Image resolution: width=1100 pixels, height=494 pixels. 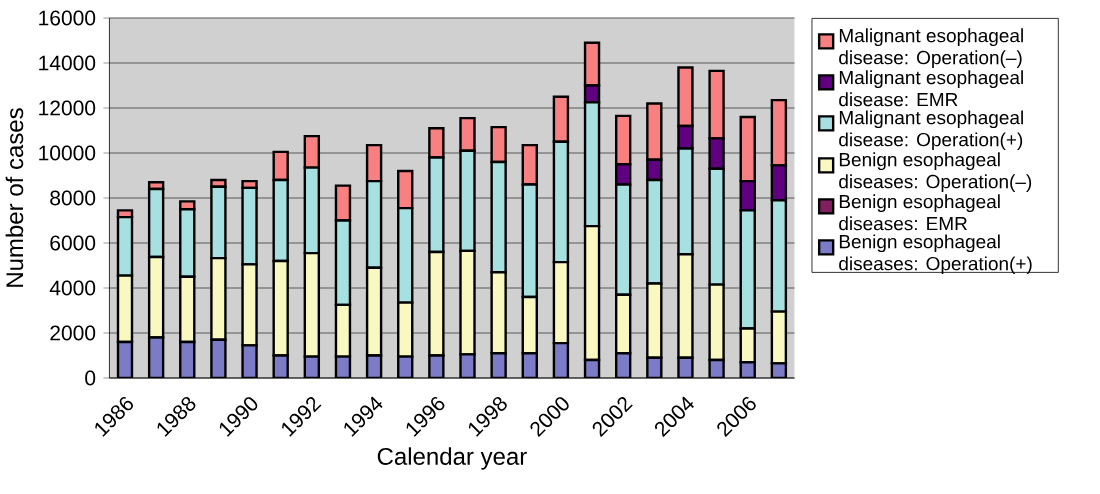 I want to click on y-tick-label: 8000, so click(x=73, y=198).